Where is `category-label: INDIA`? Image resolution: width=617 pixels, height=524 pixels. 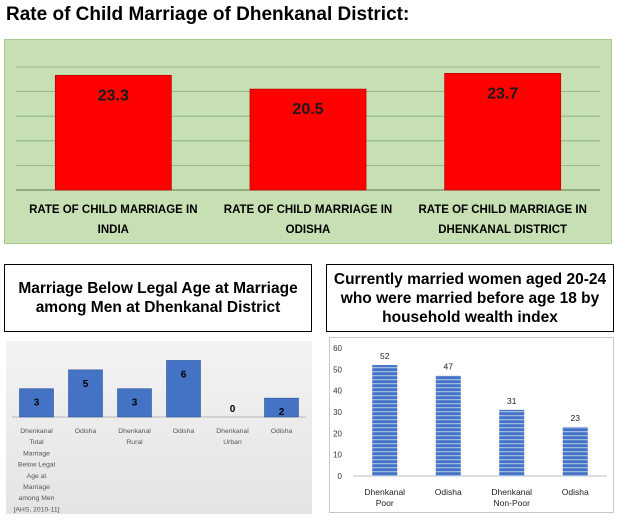
category-label: INDIA is located at coordinates (113, 230).